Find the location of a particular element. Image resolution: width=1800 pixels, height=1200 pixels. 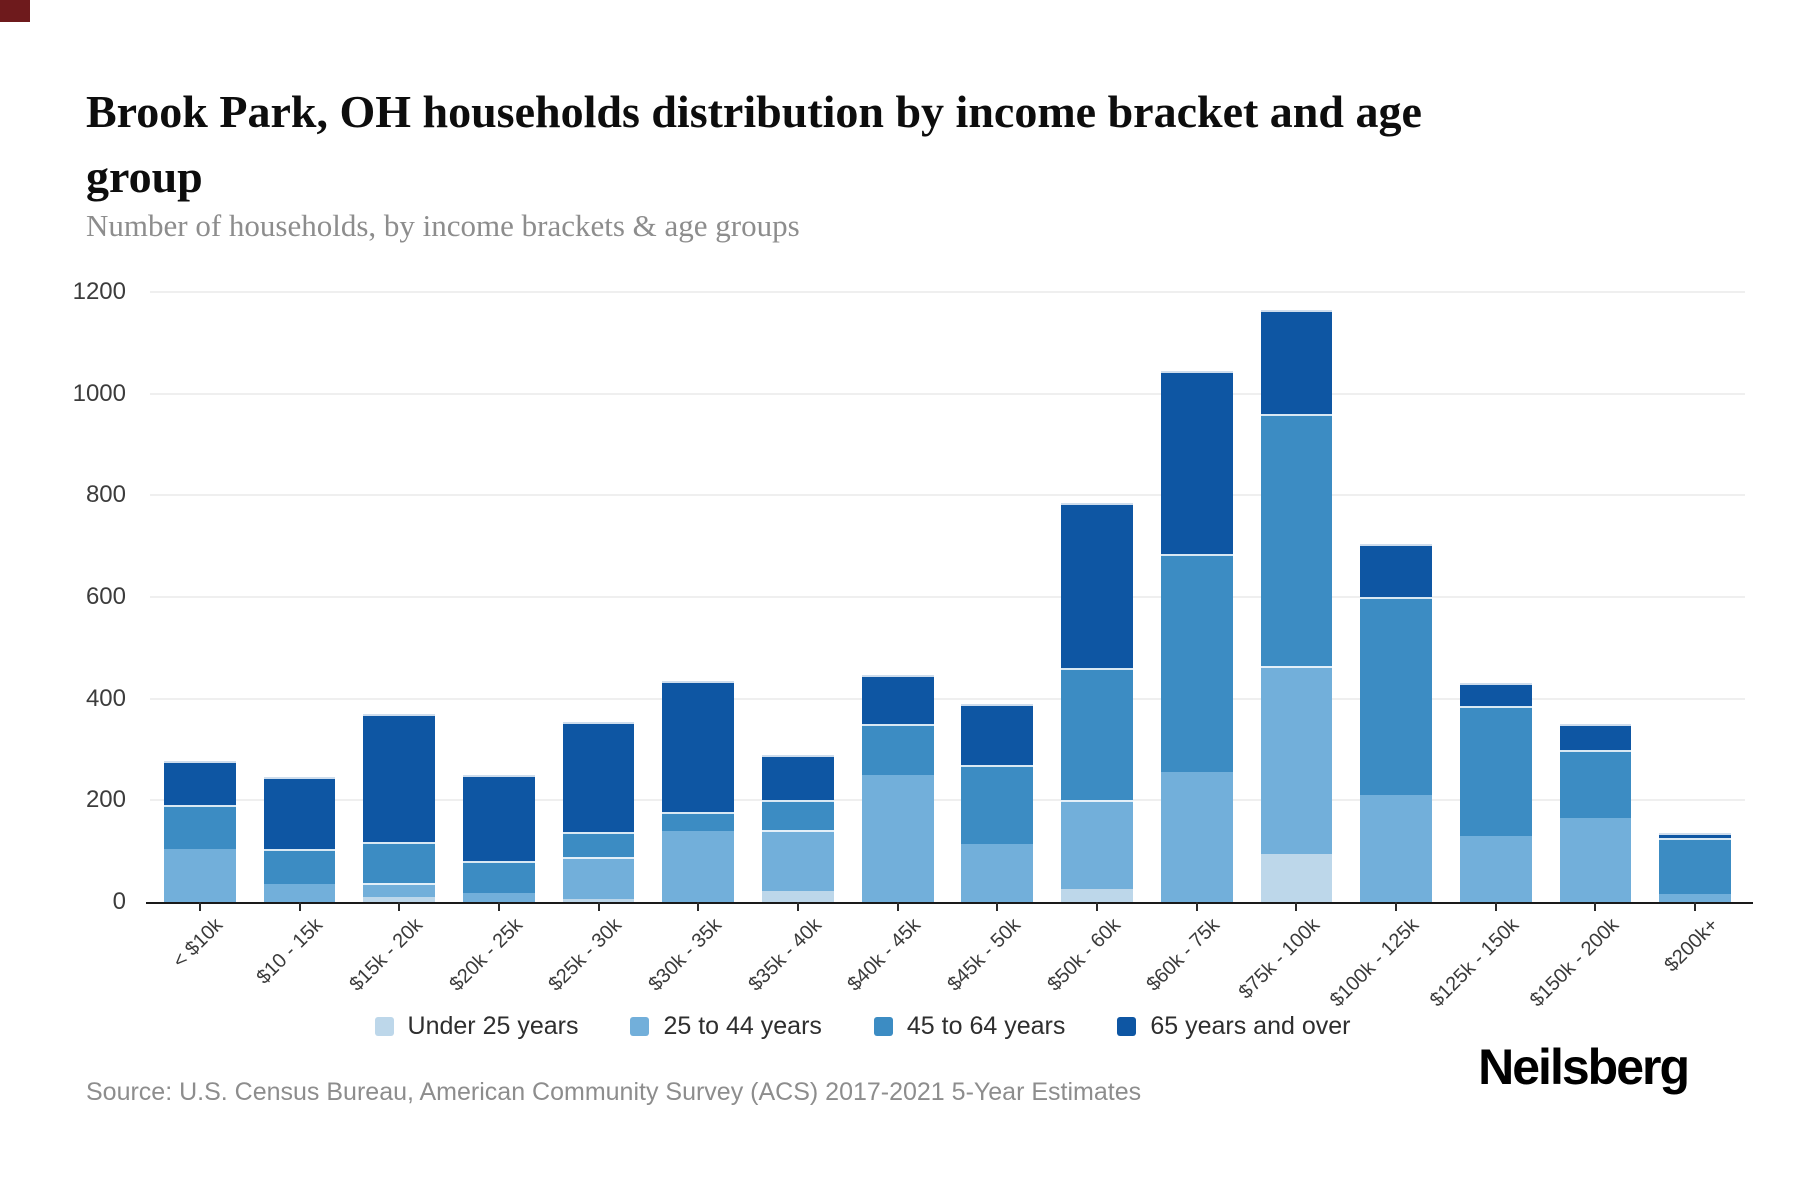

stacked-bar-150k-200k is located at coordinates (1595, 813).